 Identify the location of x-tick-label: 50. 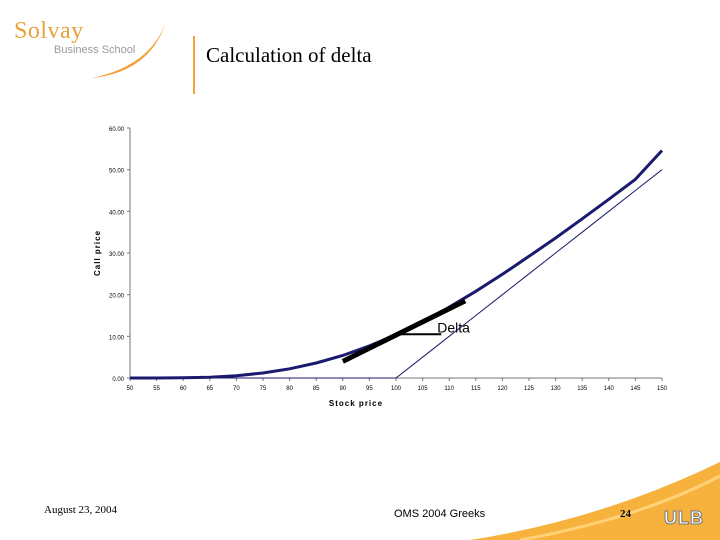
(130, 389).